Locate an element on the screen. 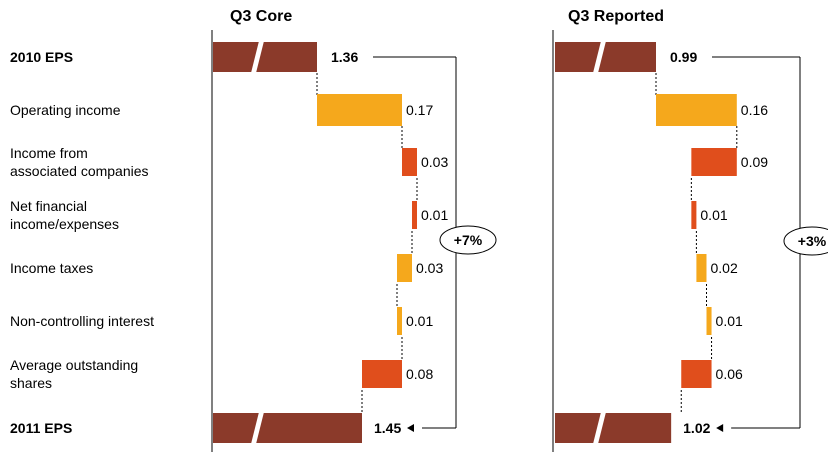 Image resolution: width=828 pixels, height=453 pixels. row-label: 2011 EPS is located at coordinates (41, 428).